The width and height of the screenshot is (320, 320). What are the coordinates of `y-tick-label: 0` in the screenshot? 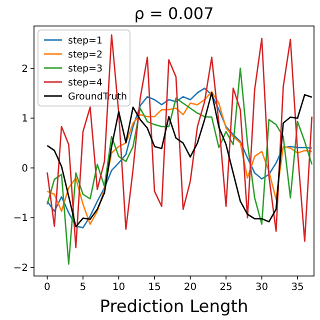 It's located at (25, 168).